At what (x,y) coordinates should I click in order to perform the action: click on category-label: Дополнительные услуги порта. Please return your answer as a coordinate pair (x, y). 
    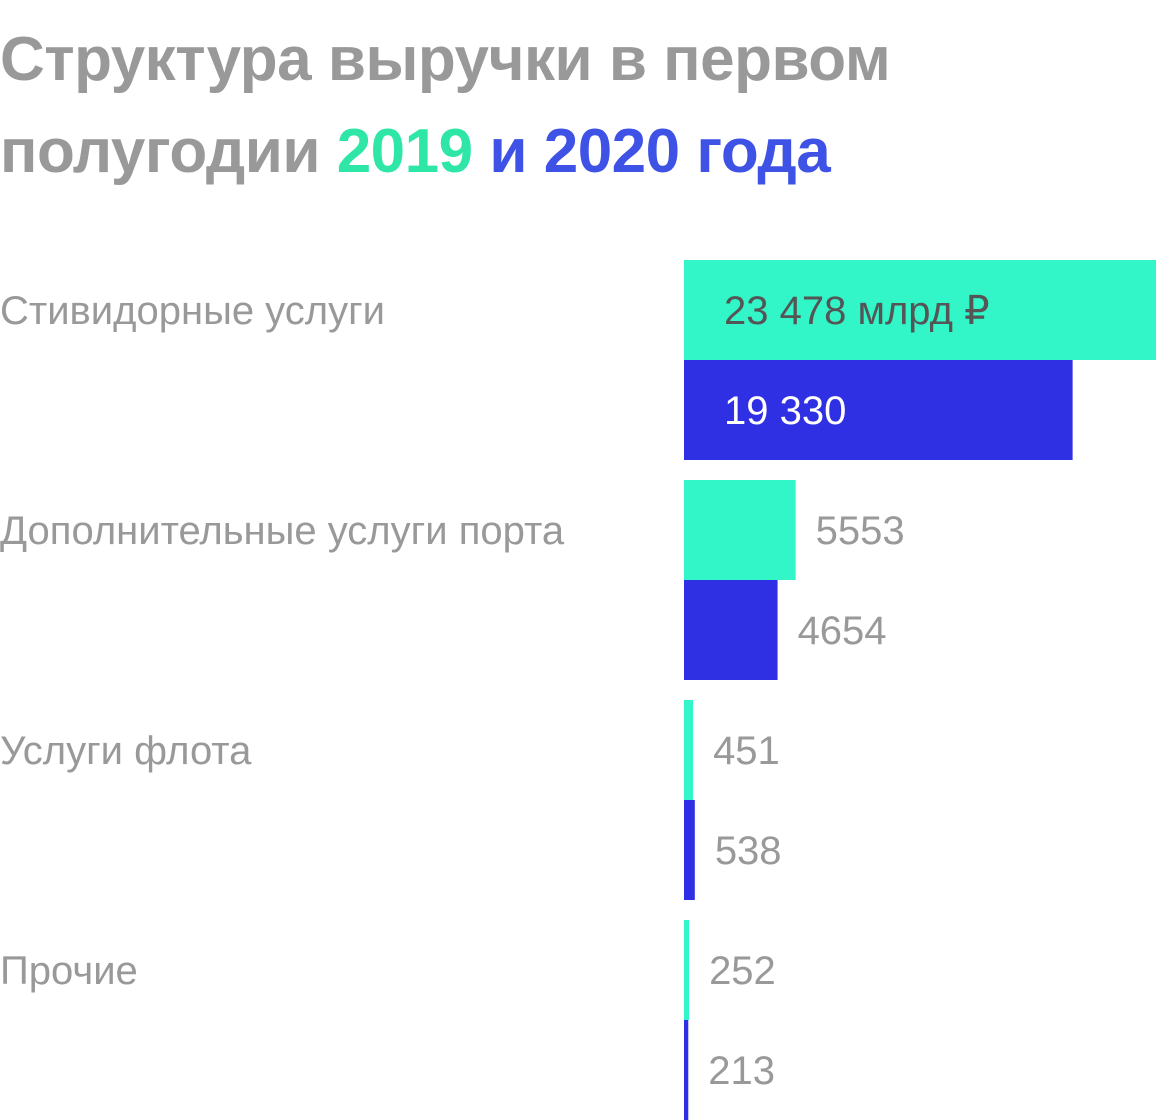
    Looking at the image, I should click on (282, 531).